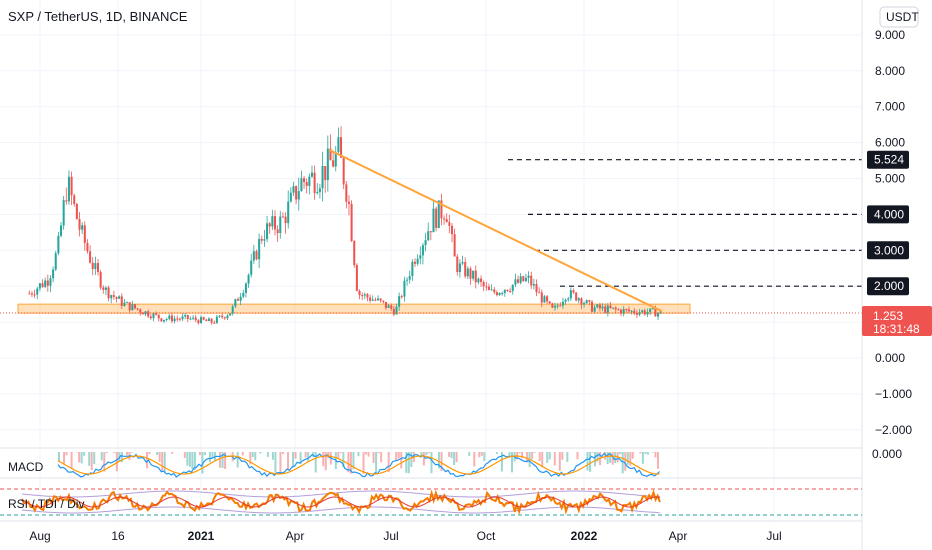 This screenshot has width=932, height=550. I want to click on price-tick-label: −2.000, so click(893, 430).